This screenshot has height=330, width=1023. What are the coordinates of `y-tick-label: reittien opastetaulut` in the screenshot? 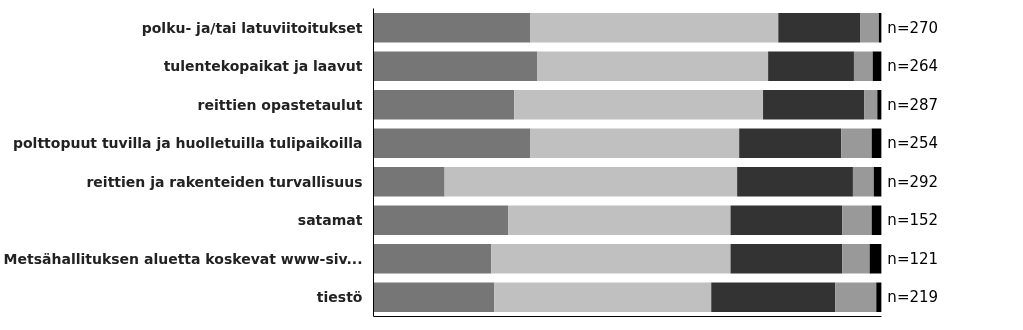 It's located at (280, 104).